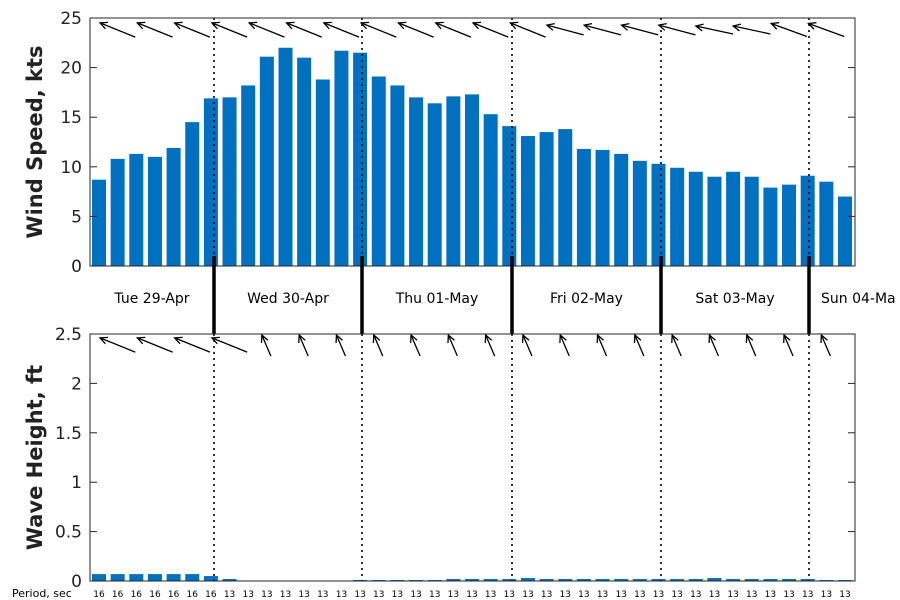  Describe the element at coordinates (288, 299) in the screenshot. I see `day-label: Wed 30-Apr` at that location.